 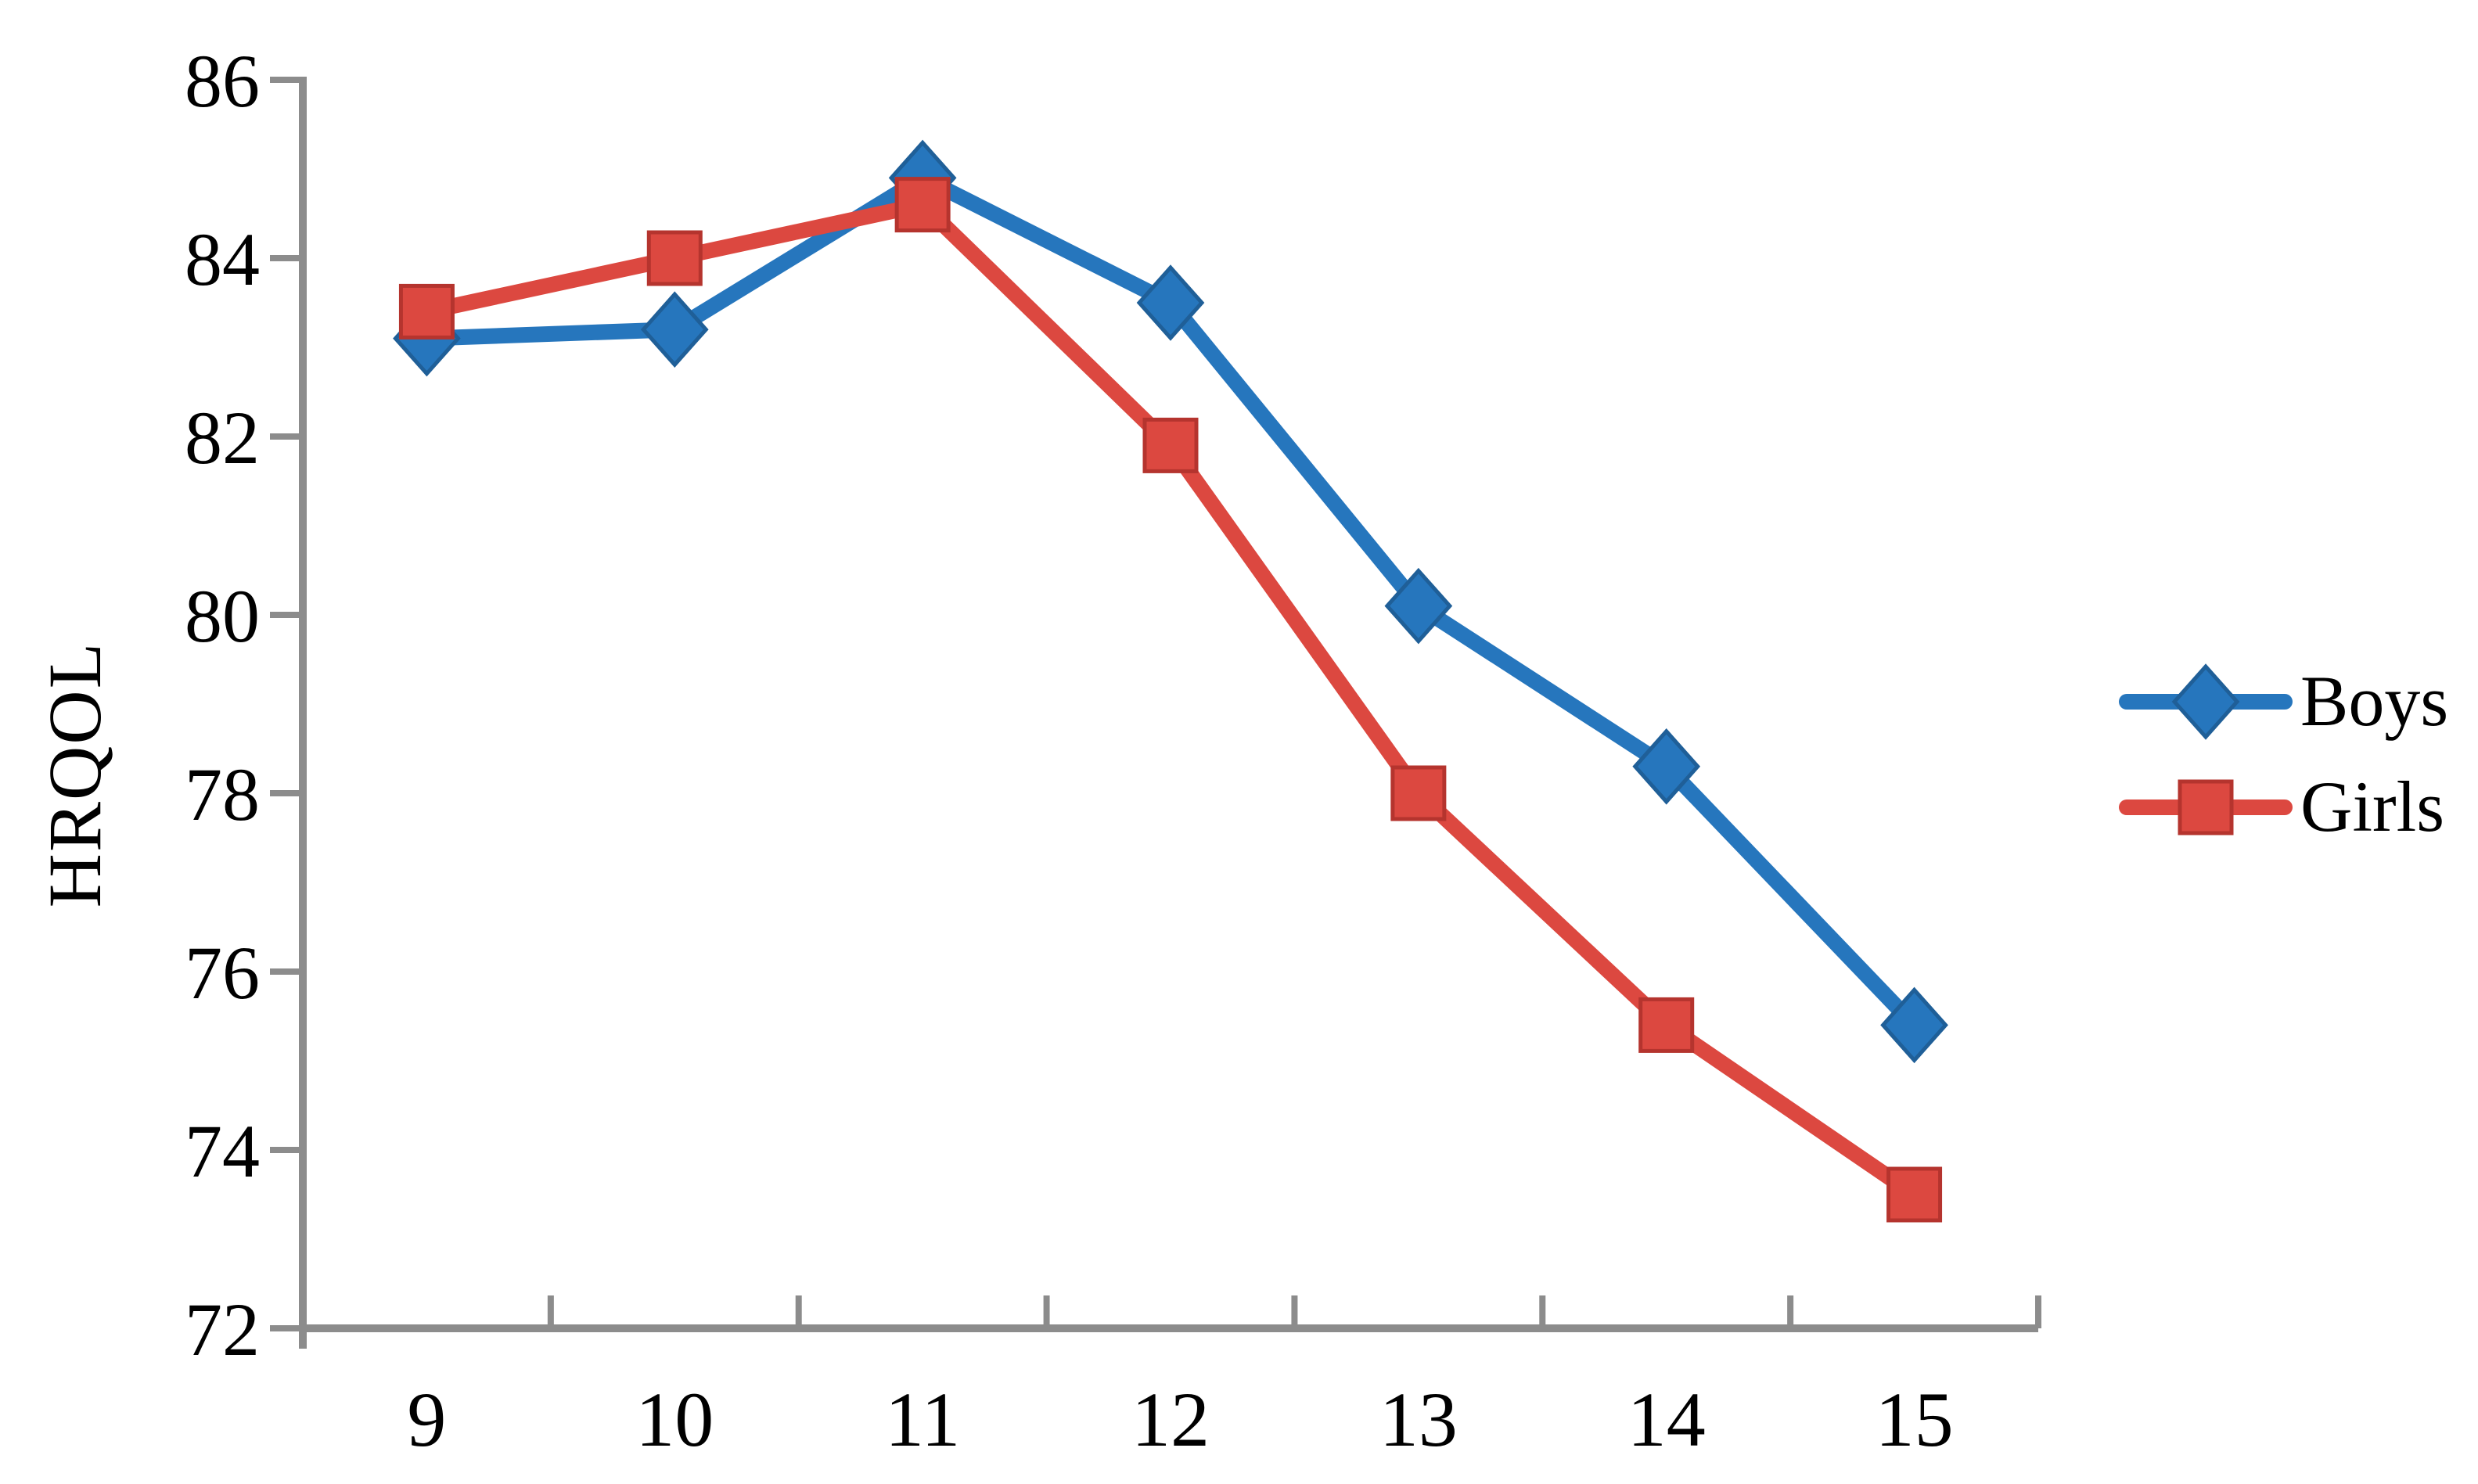 I want to click on x-tick-label: 10, so click(x=674, y=1419).